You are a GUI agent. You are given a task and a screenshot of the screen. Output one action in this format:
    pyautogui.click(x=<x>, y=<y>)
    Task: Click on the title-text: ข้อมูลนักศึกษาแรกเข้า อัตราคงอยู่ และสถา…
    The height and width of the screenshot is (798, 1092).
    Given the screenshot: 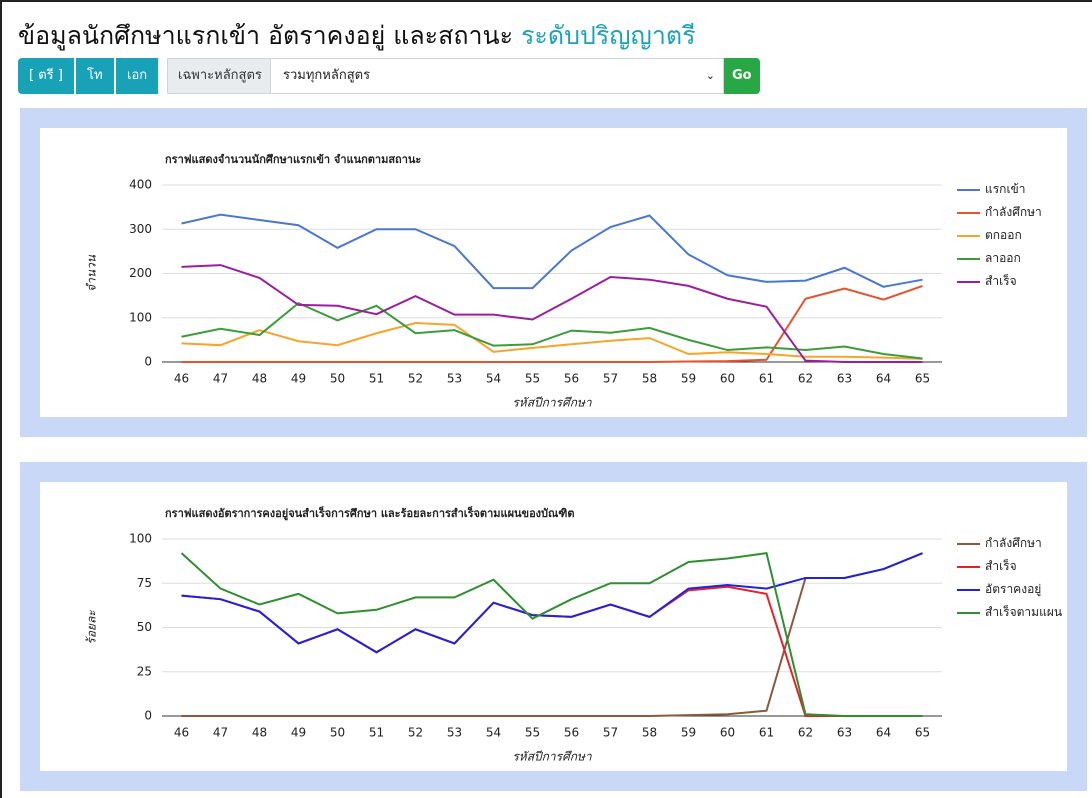 What is the action you would take?
    pyautogui.click(x=266, y=35)
    